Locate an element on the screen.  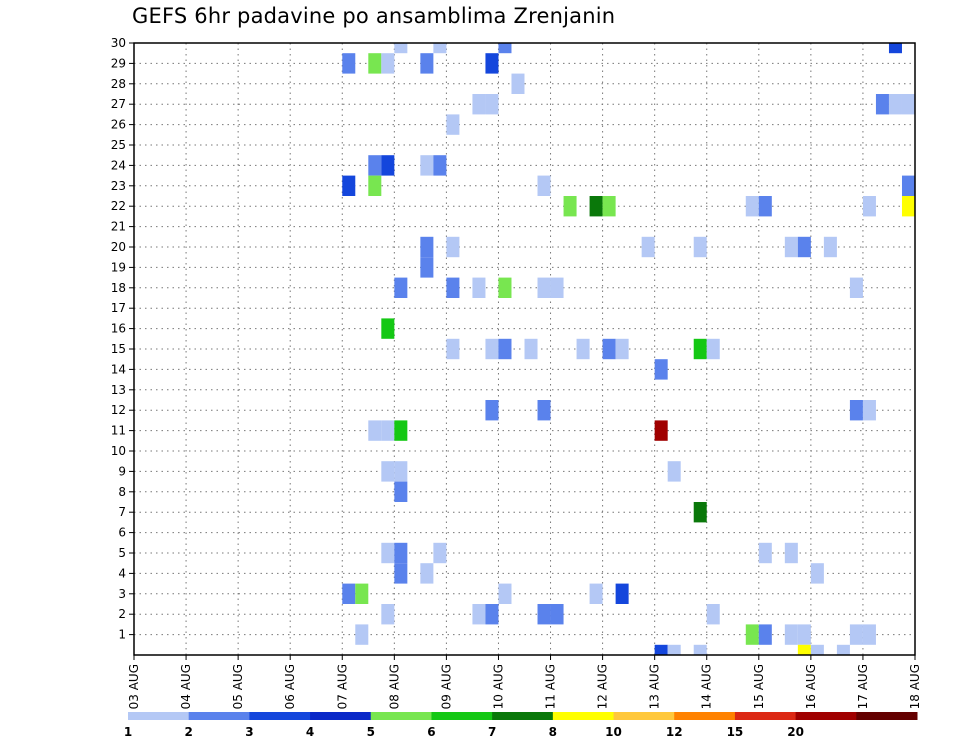
y-tick-label: 10 is located at coordinates (118, 451).